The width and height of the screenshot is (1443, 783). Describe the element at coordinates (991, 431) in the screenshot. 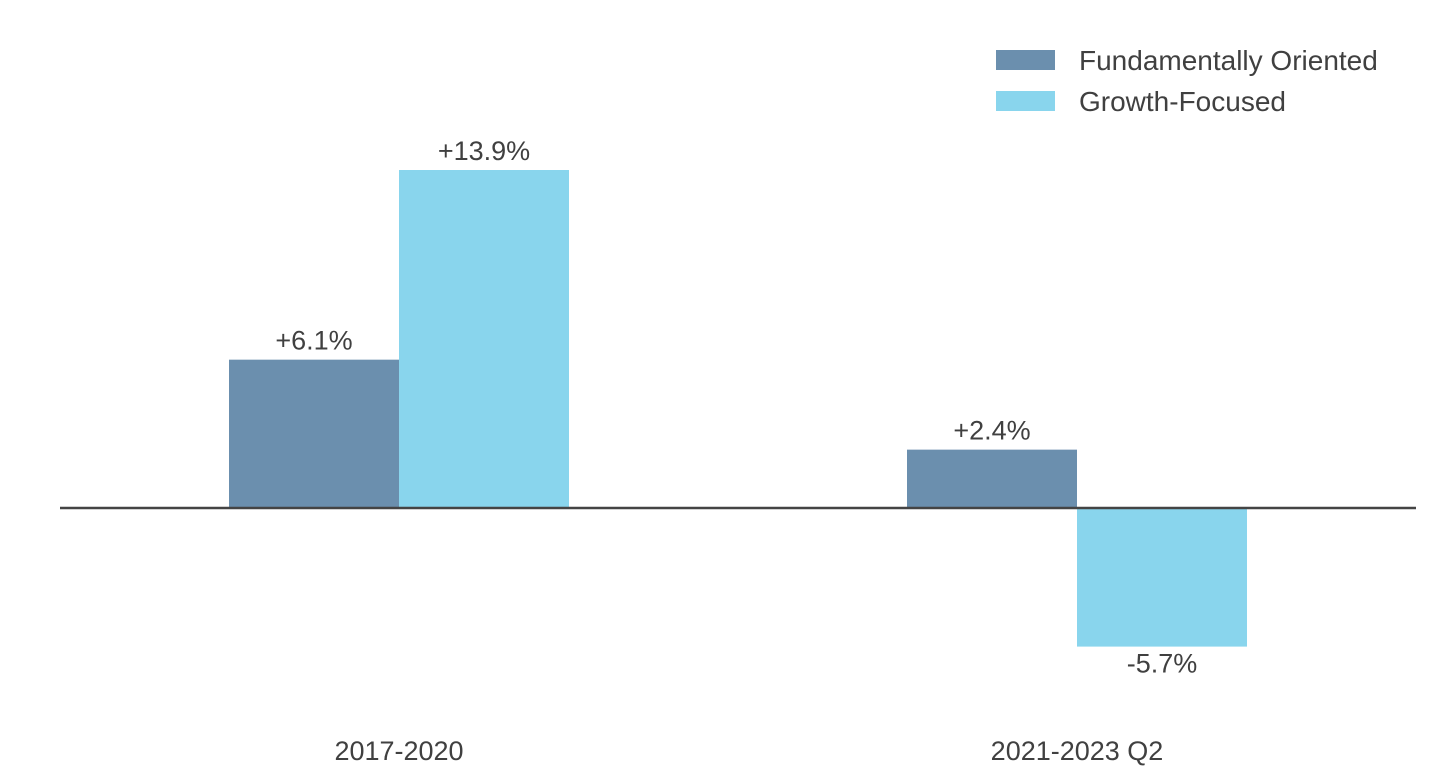

I see `data-label: +2.4%` at that location.